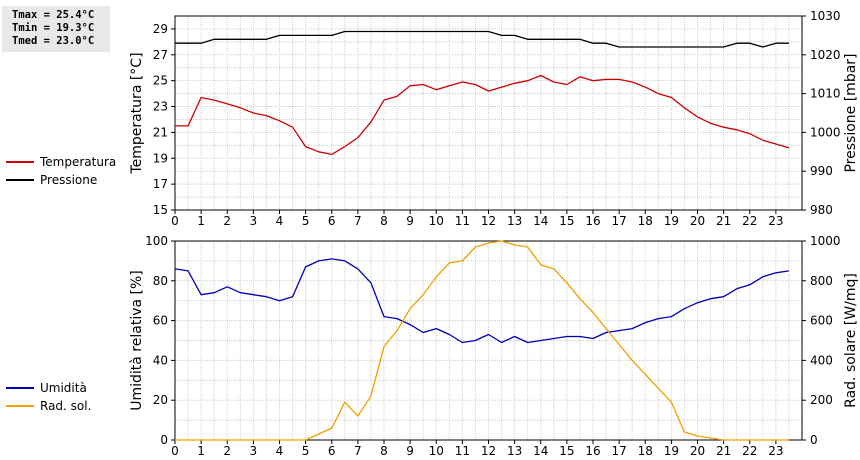  I want to click on panel1-ylabel: Temperatura [°C], so click(137, 113).